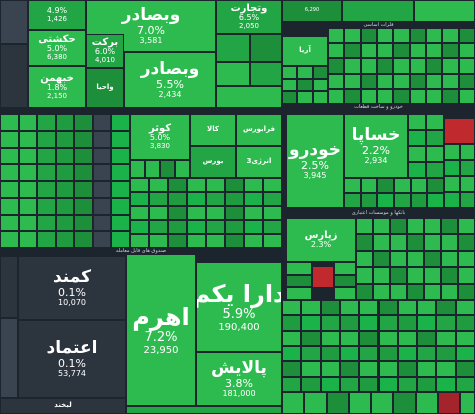 The image size is (475, 414). Describe the element at coordinates (105, 51) in the screenshot. I see `heatmap-tile: برکت 6.0% 4,010` at that location.